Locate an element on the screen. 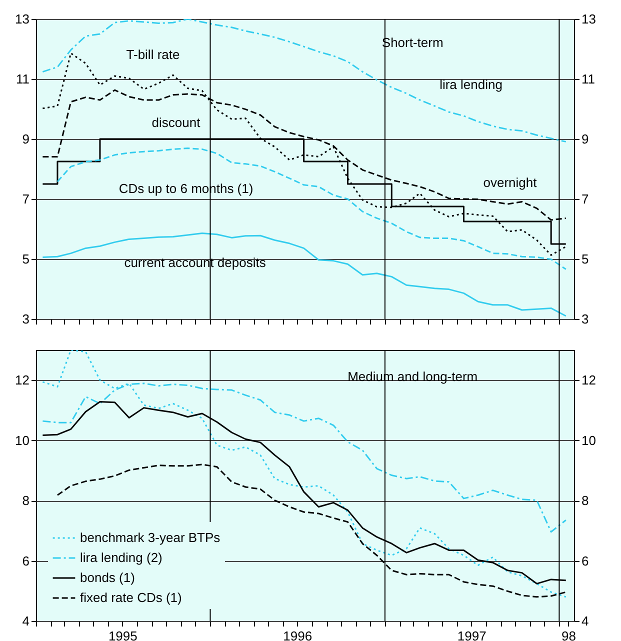 This screenshot has height=641, width=621. x-tick-label: 98 is located at coordinates (569, 634).